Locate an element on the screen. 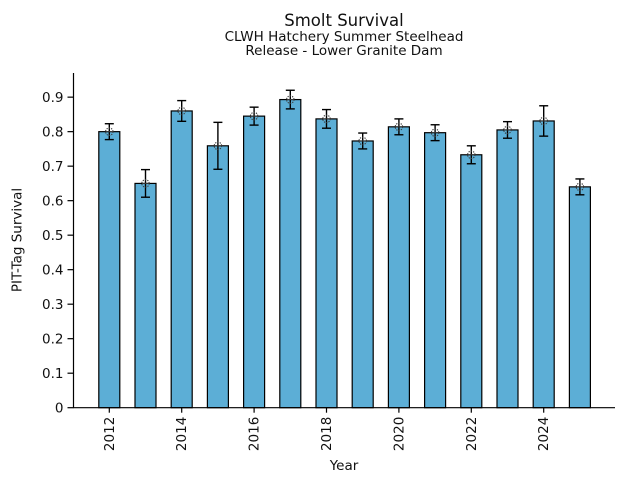 The width and height of the screenshot is (640, 480). bar-2016 is located at coordinates (254, 262).